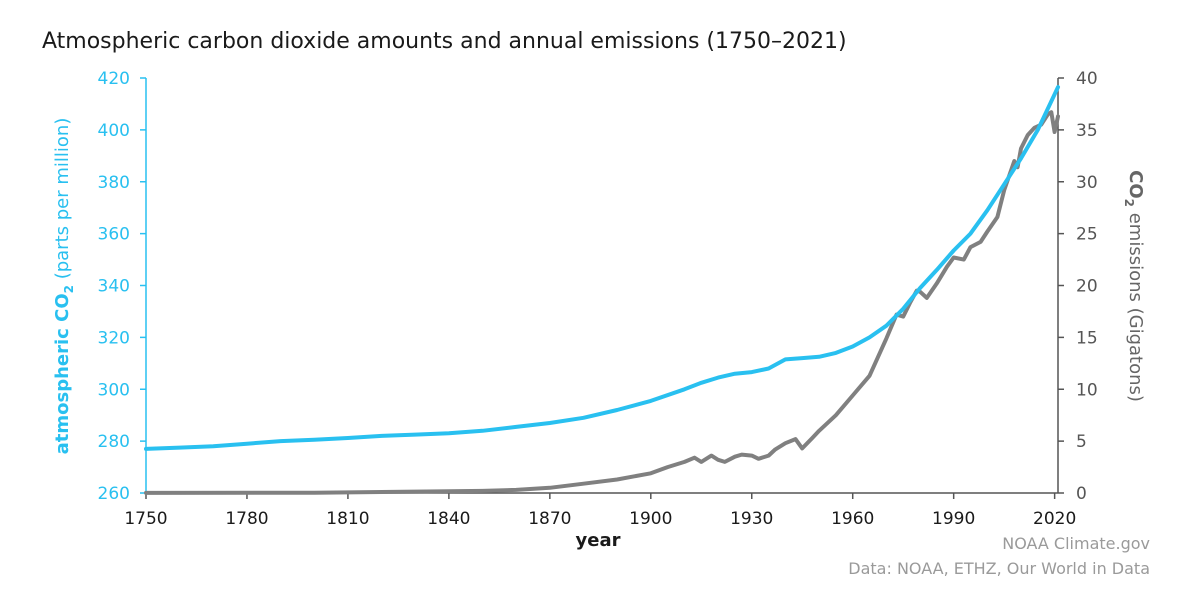 This screenshot has width=1204, height=595. What do you see at coordinates (114, 338) in the screenshot?
I see `left-tick-label: 320` at bounding box center [114, 338].